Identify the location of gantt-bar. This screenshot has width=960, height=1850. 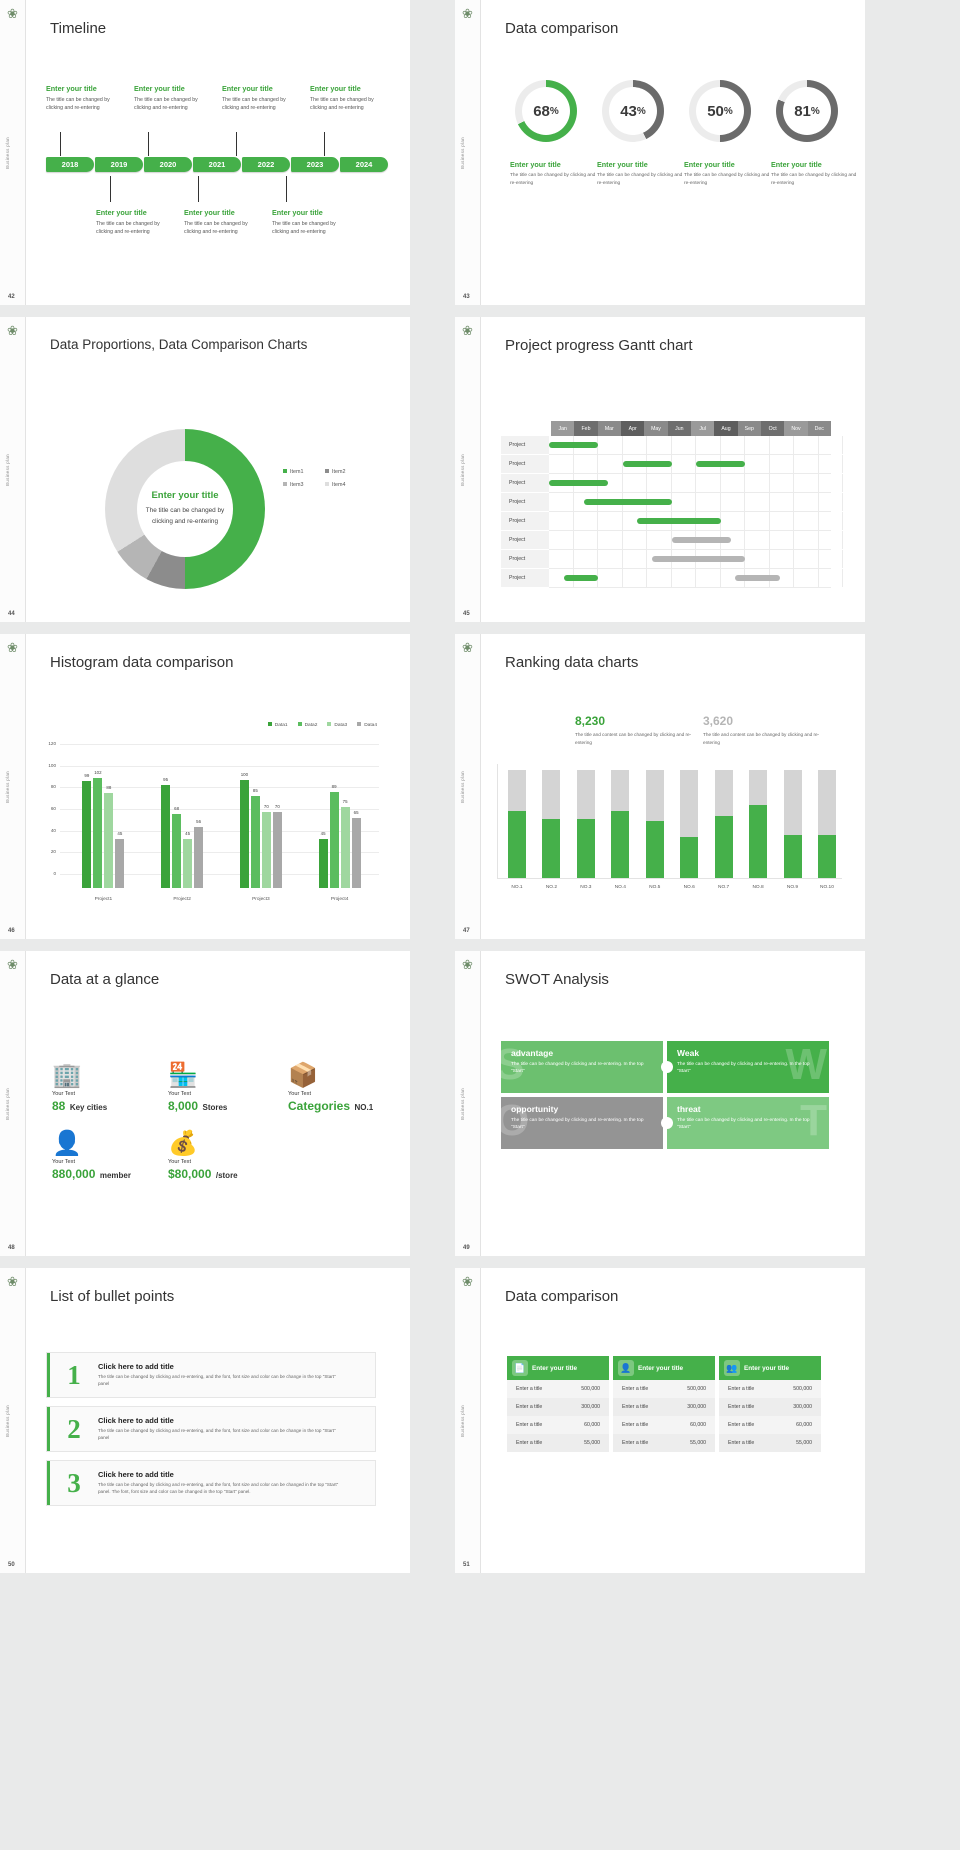
(647, 464).